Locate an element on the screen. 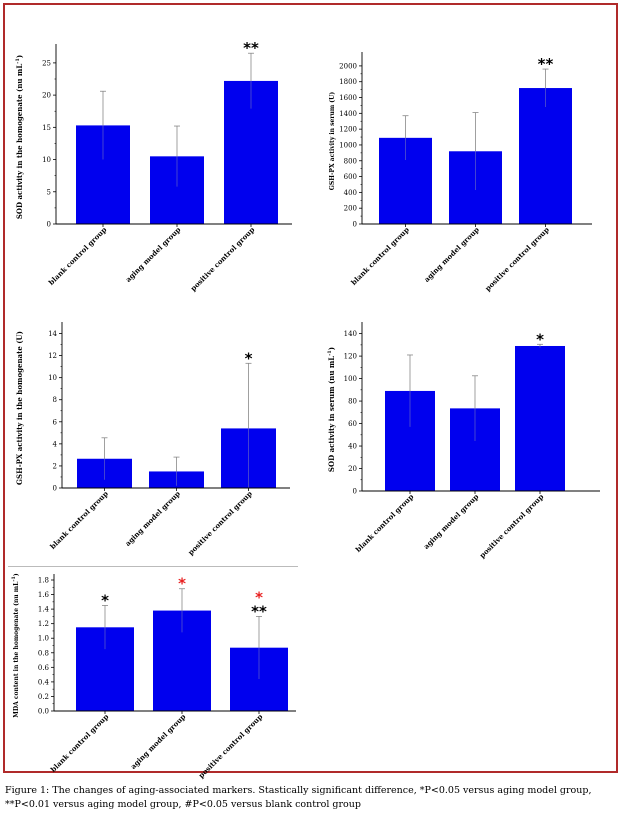 This screenshot has width=624, height=815. y-tick-label-1: 5 is located at coordinates (49, 192).